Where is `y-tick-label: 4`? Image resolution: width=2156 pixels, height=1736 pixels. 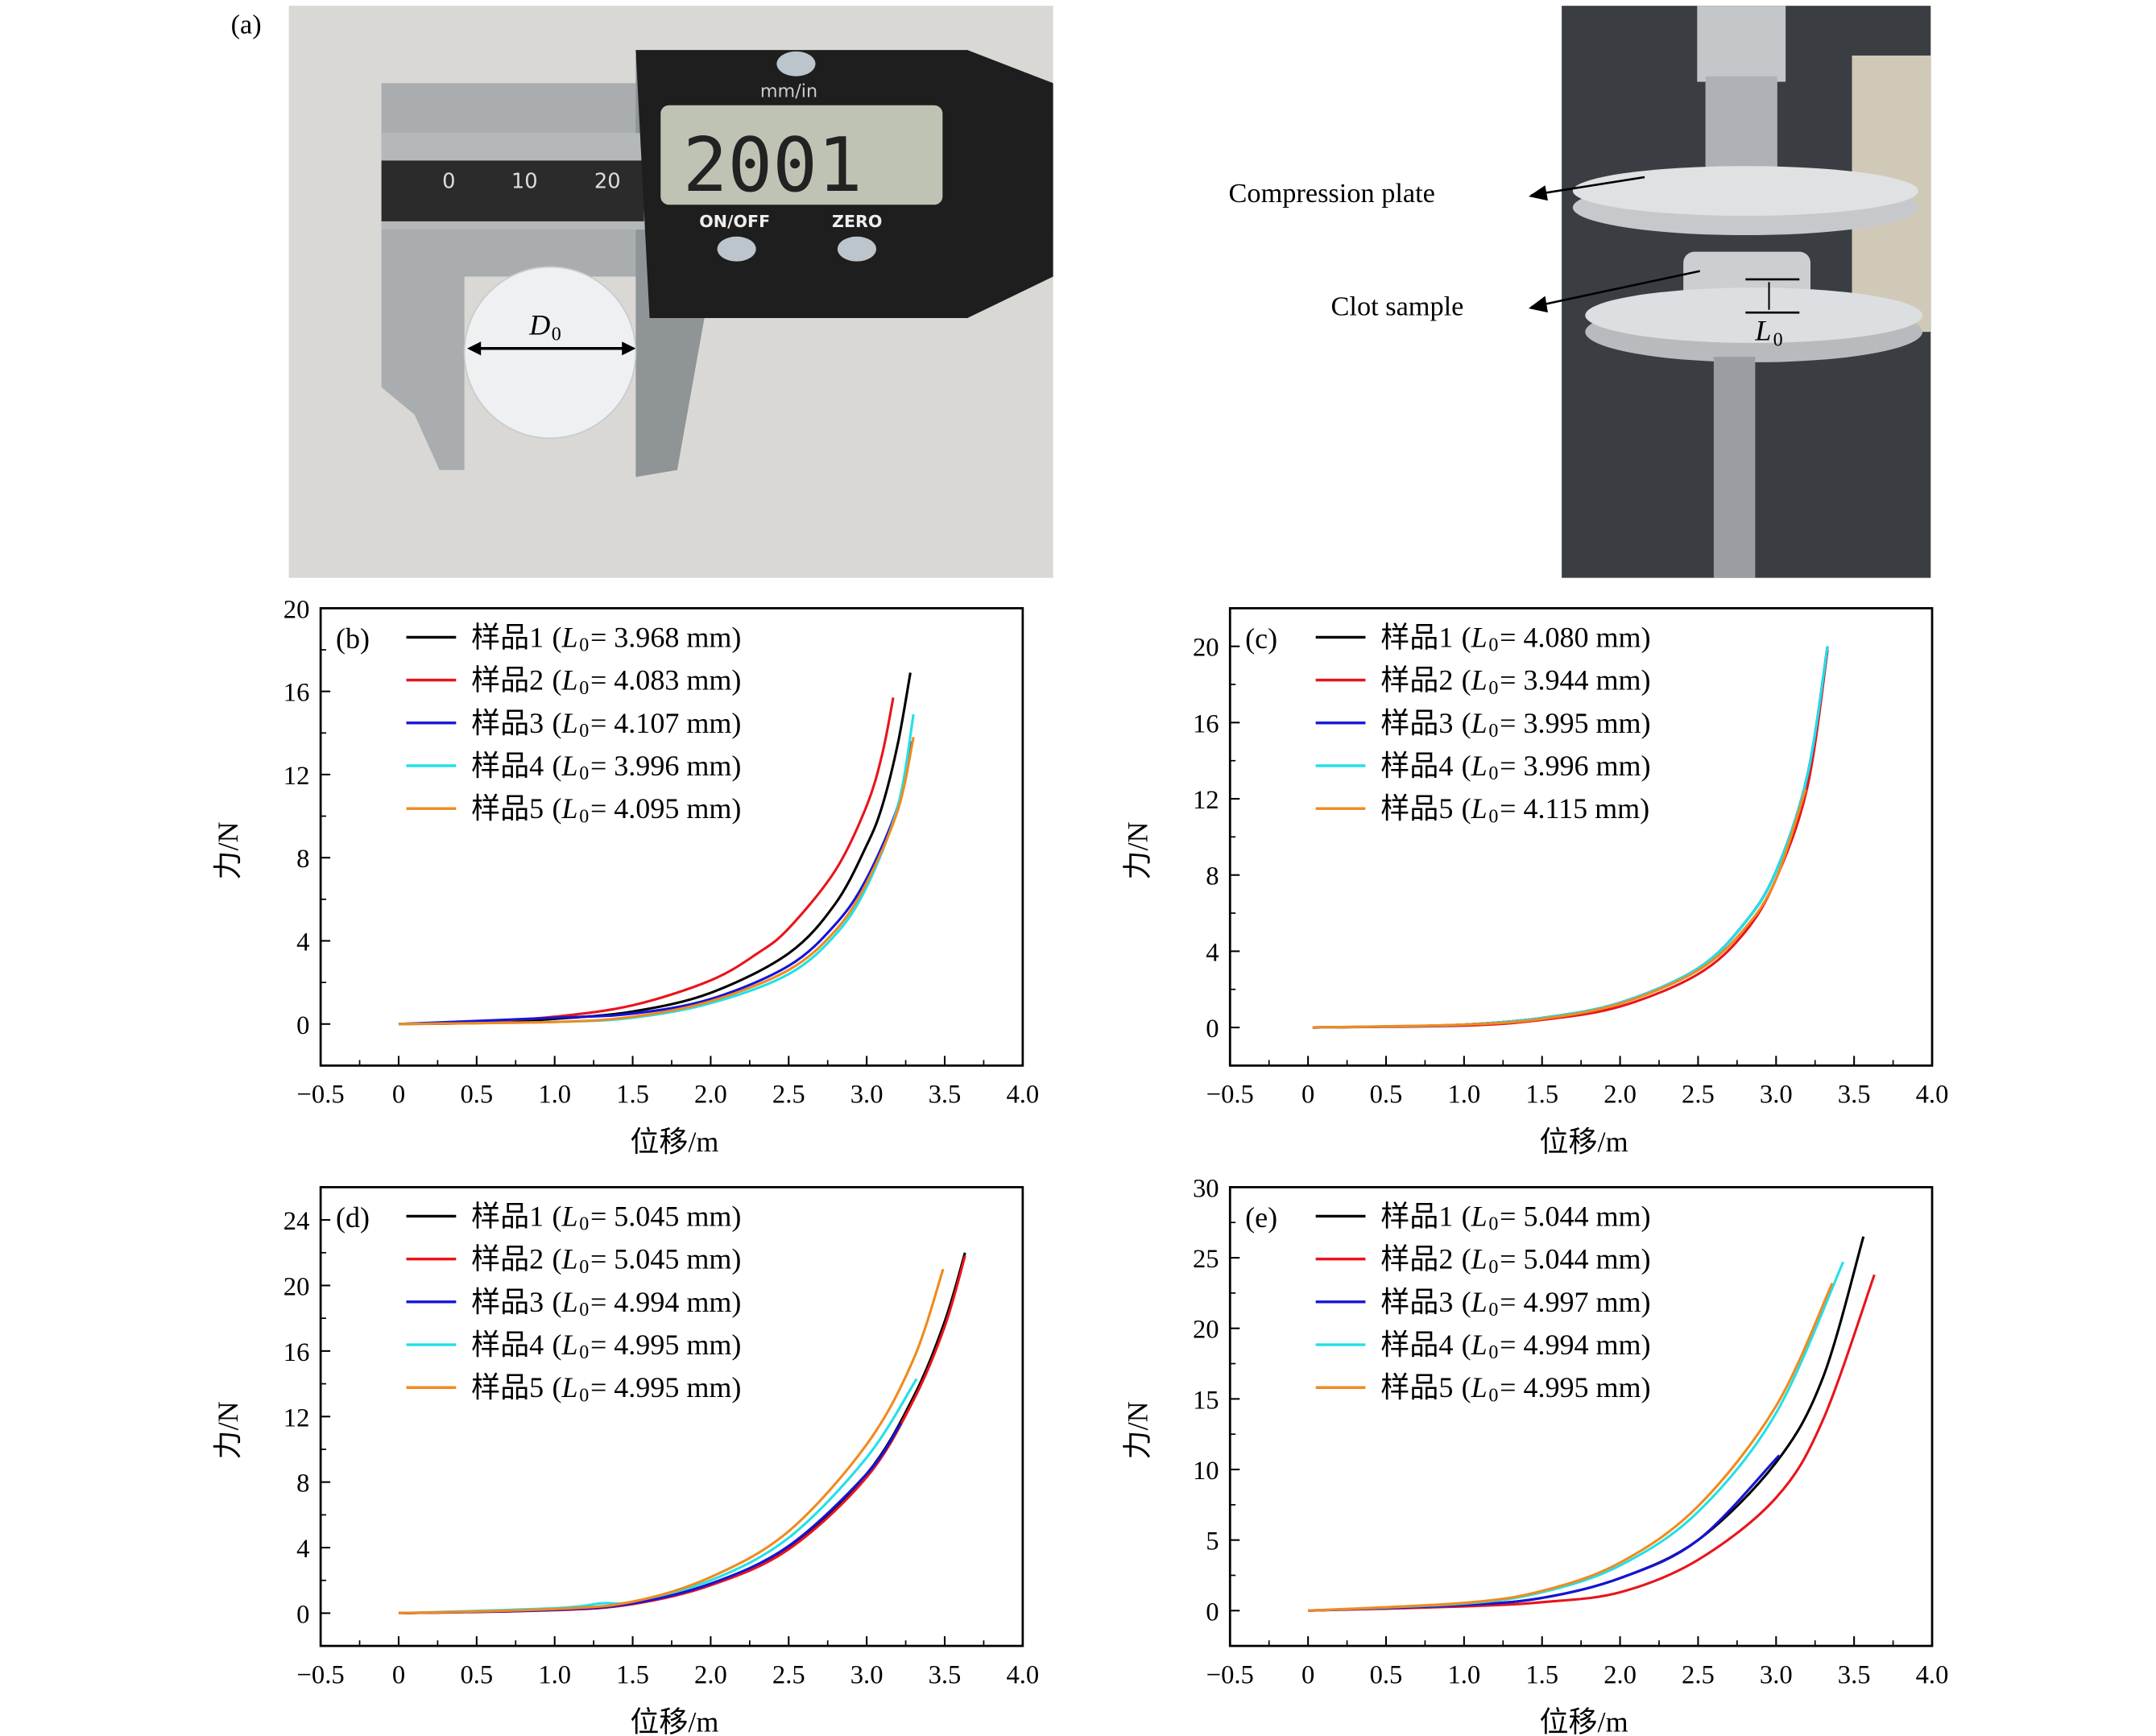 y-tick-label: 4 is located at coordinates (1212, 953).